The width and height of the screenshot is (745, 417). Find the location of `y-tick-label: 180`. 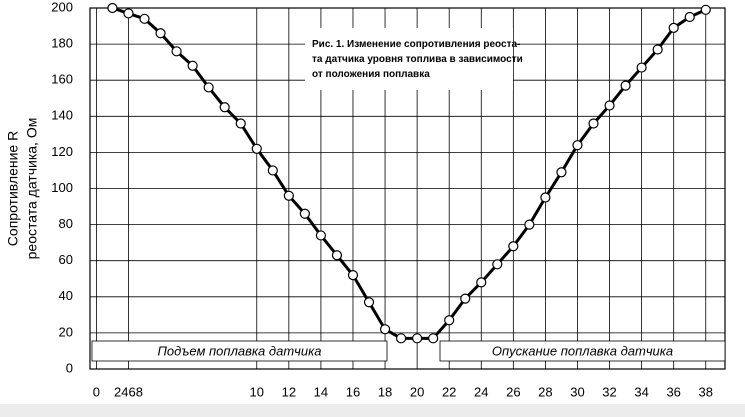

y-tick-label: 180 is located at coordinates (62, 43).